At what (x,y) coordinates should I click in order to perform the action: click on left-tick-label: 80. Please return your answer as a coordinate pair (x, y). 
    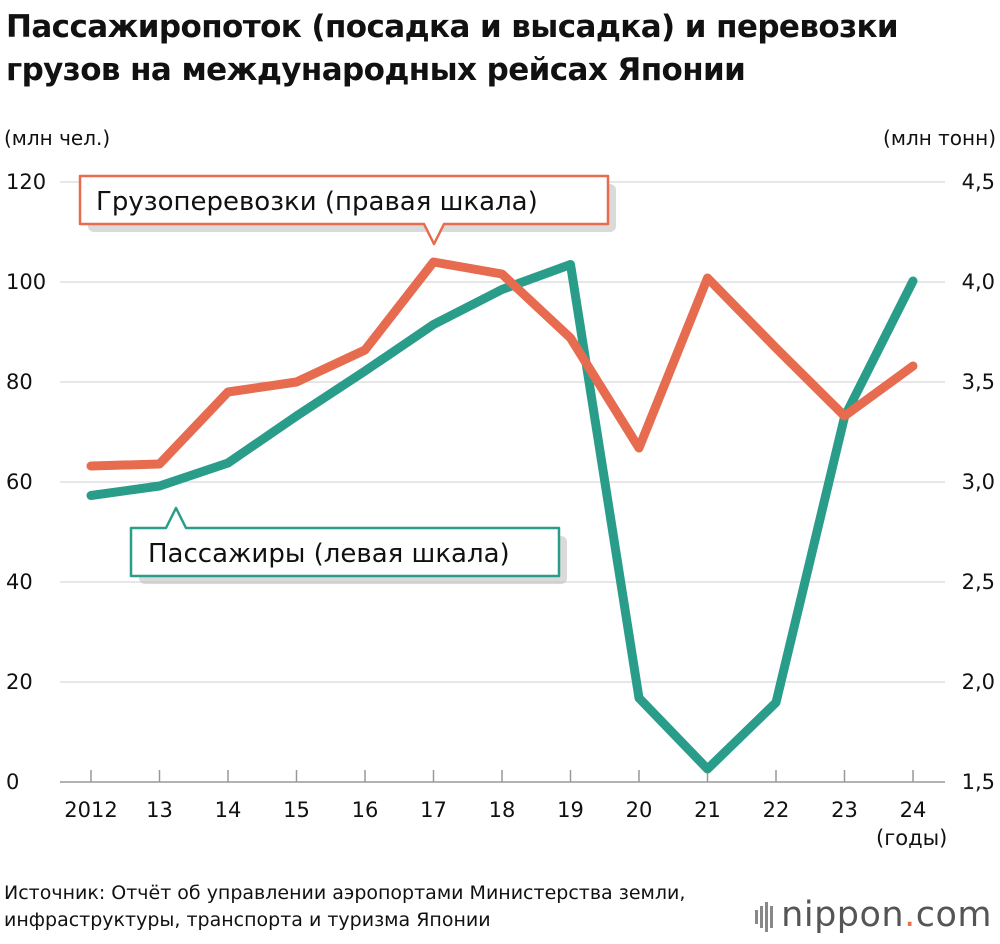
    Looking at the image, I should click on (19, 382).